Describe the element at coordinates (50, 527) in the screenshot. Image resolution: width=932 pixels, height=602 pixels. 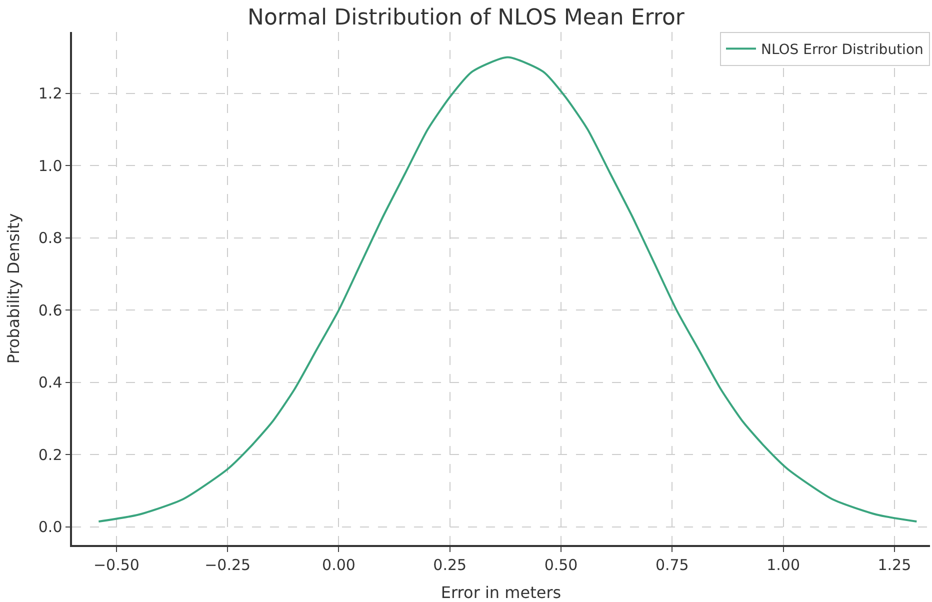
I see `y-tick-label: 0.0` at that location.